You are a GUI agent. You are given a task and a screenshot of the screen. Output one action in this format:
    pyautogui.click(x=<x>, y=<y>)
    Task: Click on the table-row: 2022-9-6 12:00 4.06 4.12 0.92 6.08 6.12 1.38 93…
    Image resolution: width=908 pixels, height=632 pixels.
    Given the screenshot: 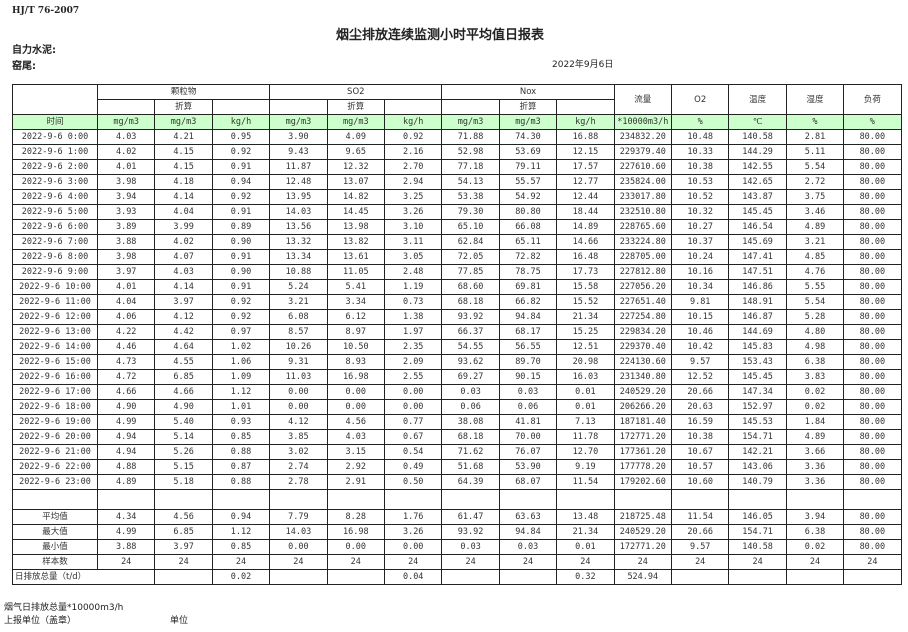 What is the action you would take?
    pyautogui.click(x=457, y=317)
    